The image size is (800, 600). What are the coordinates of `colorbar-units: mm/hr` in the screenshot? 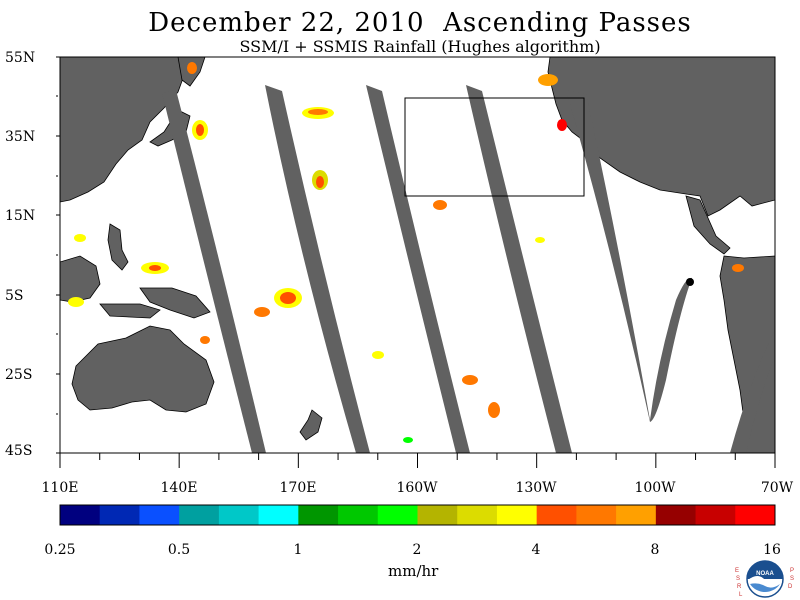 It's located at (413, 571).